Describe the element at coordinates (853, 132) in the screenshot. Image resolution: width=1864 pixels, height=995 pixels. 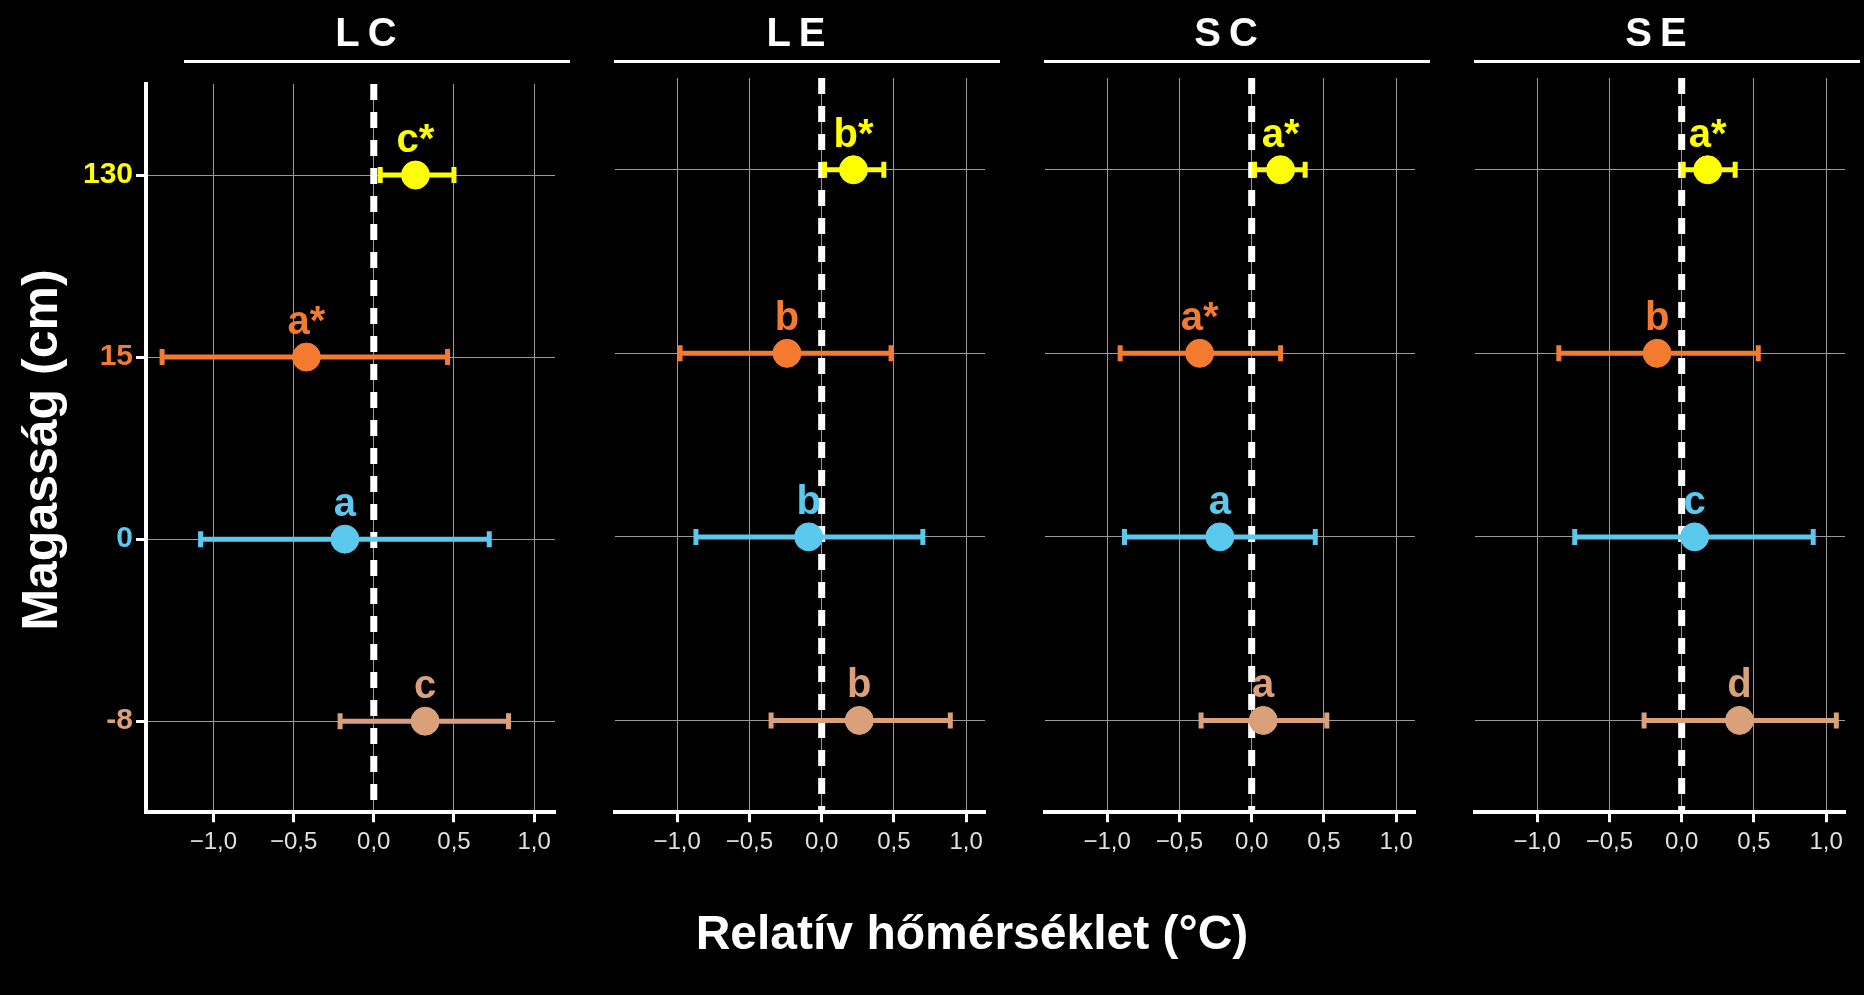
I see `data-label: b*` at that location.